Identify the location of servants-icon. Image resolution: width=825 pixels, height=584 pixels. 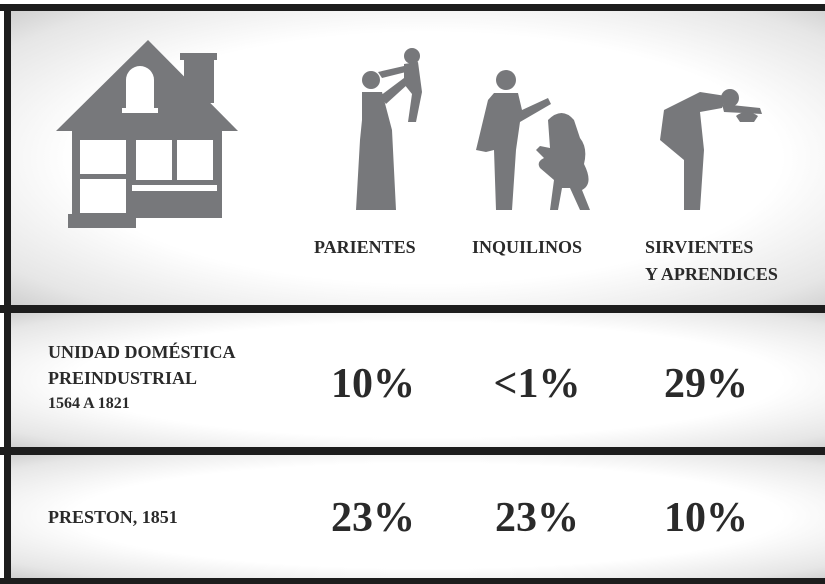
(711, 149).